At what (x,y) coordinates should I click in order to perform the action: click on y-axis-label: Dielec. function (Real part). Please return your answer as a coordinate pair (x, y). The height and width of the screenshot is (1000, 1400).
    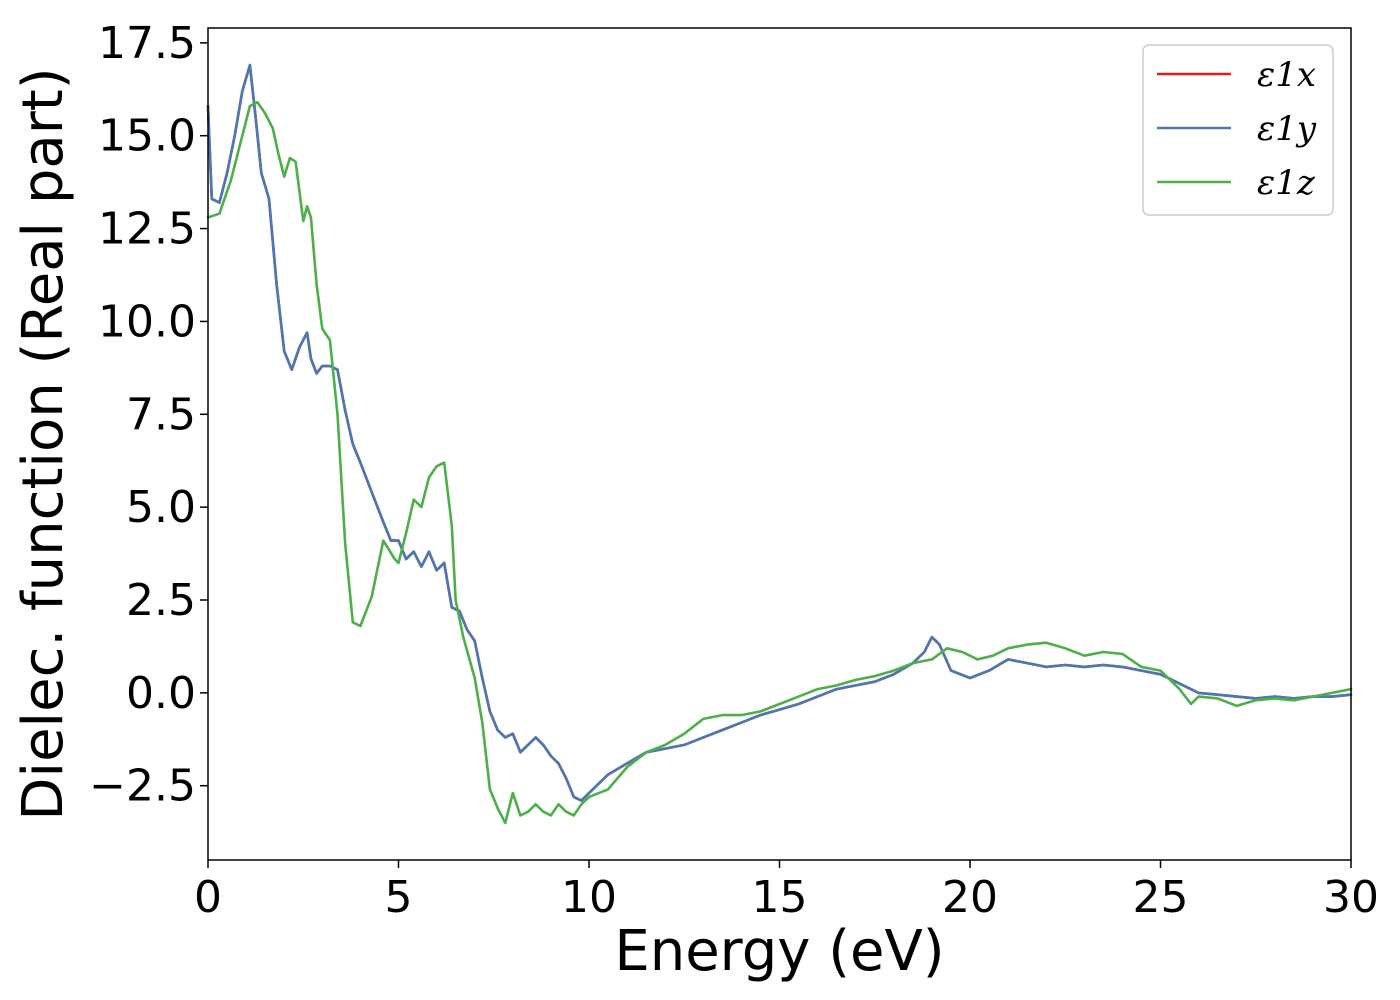
    Looking at the image, I should click on (43, 443).